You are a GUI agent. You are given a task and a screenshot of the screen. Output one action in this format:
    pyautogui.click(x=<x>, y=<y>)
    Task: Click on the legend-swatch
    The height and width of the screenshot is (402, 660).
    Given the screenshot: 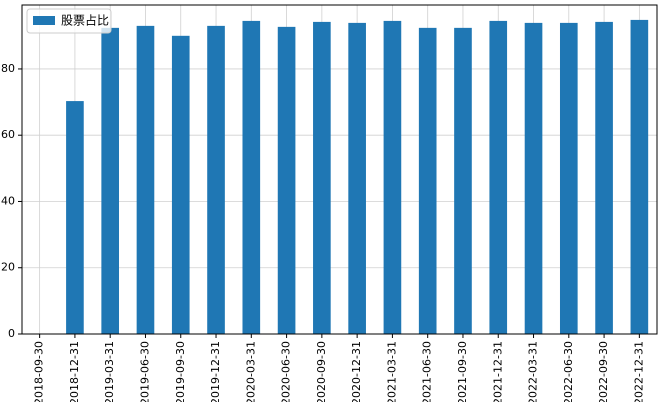 What is the action you would take?
    pyautogui.click(x=44, y=20)
    